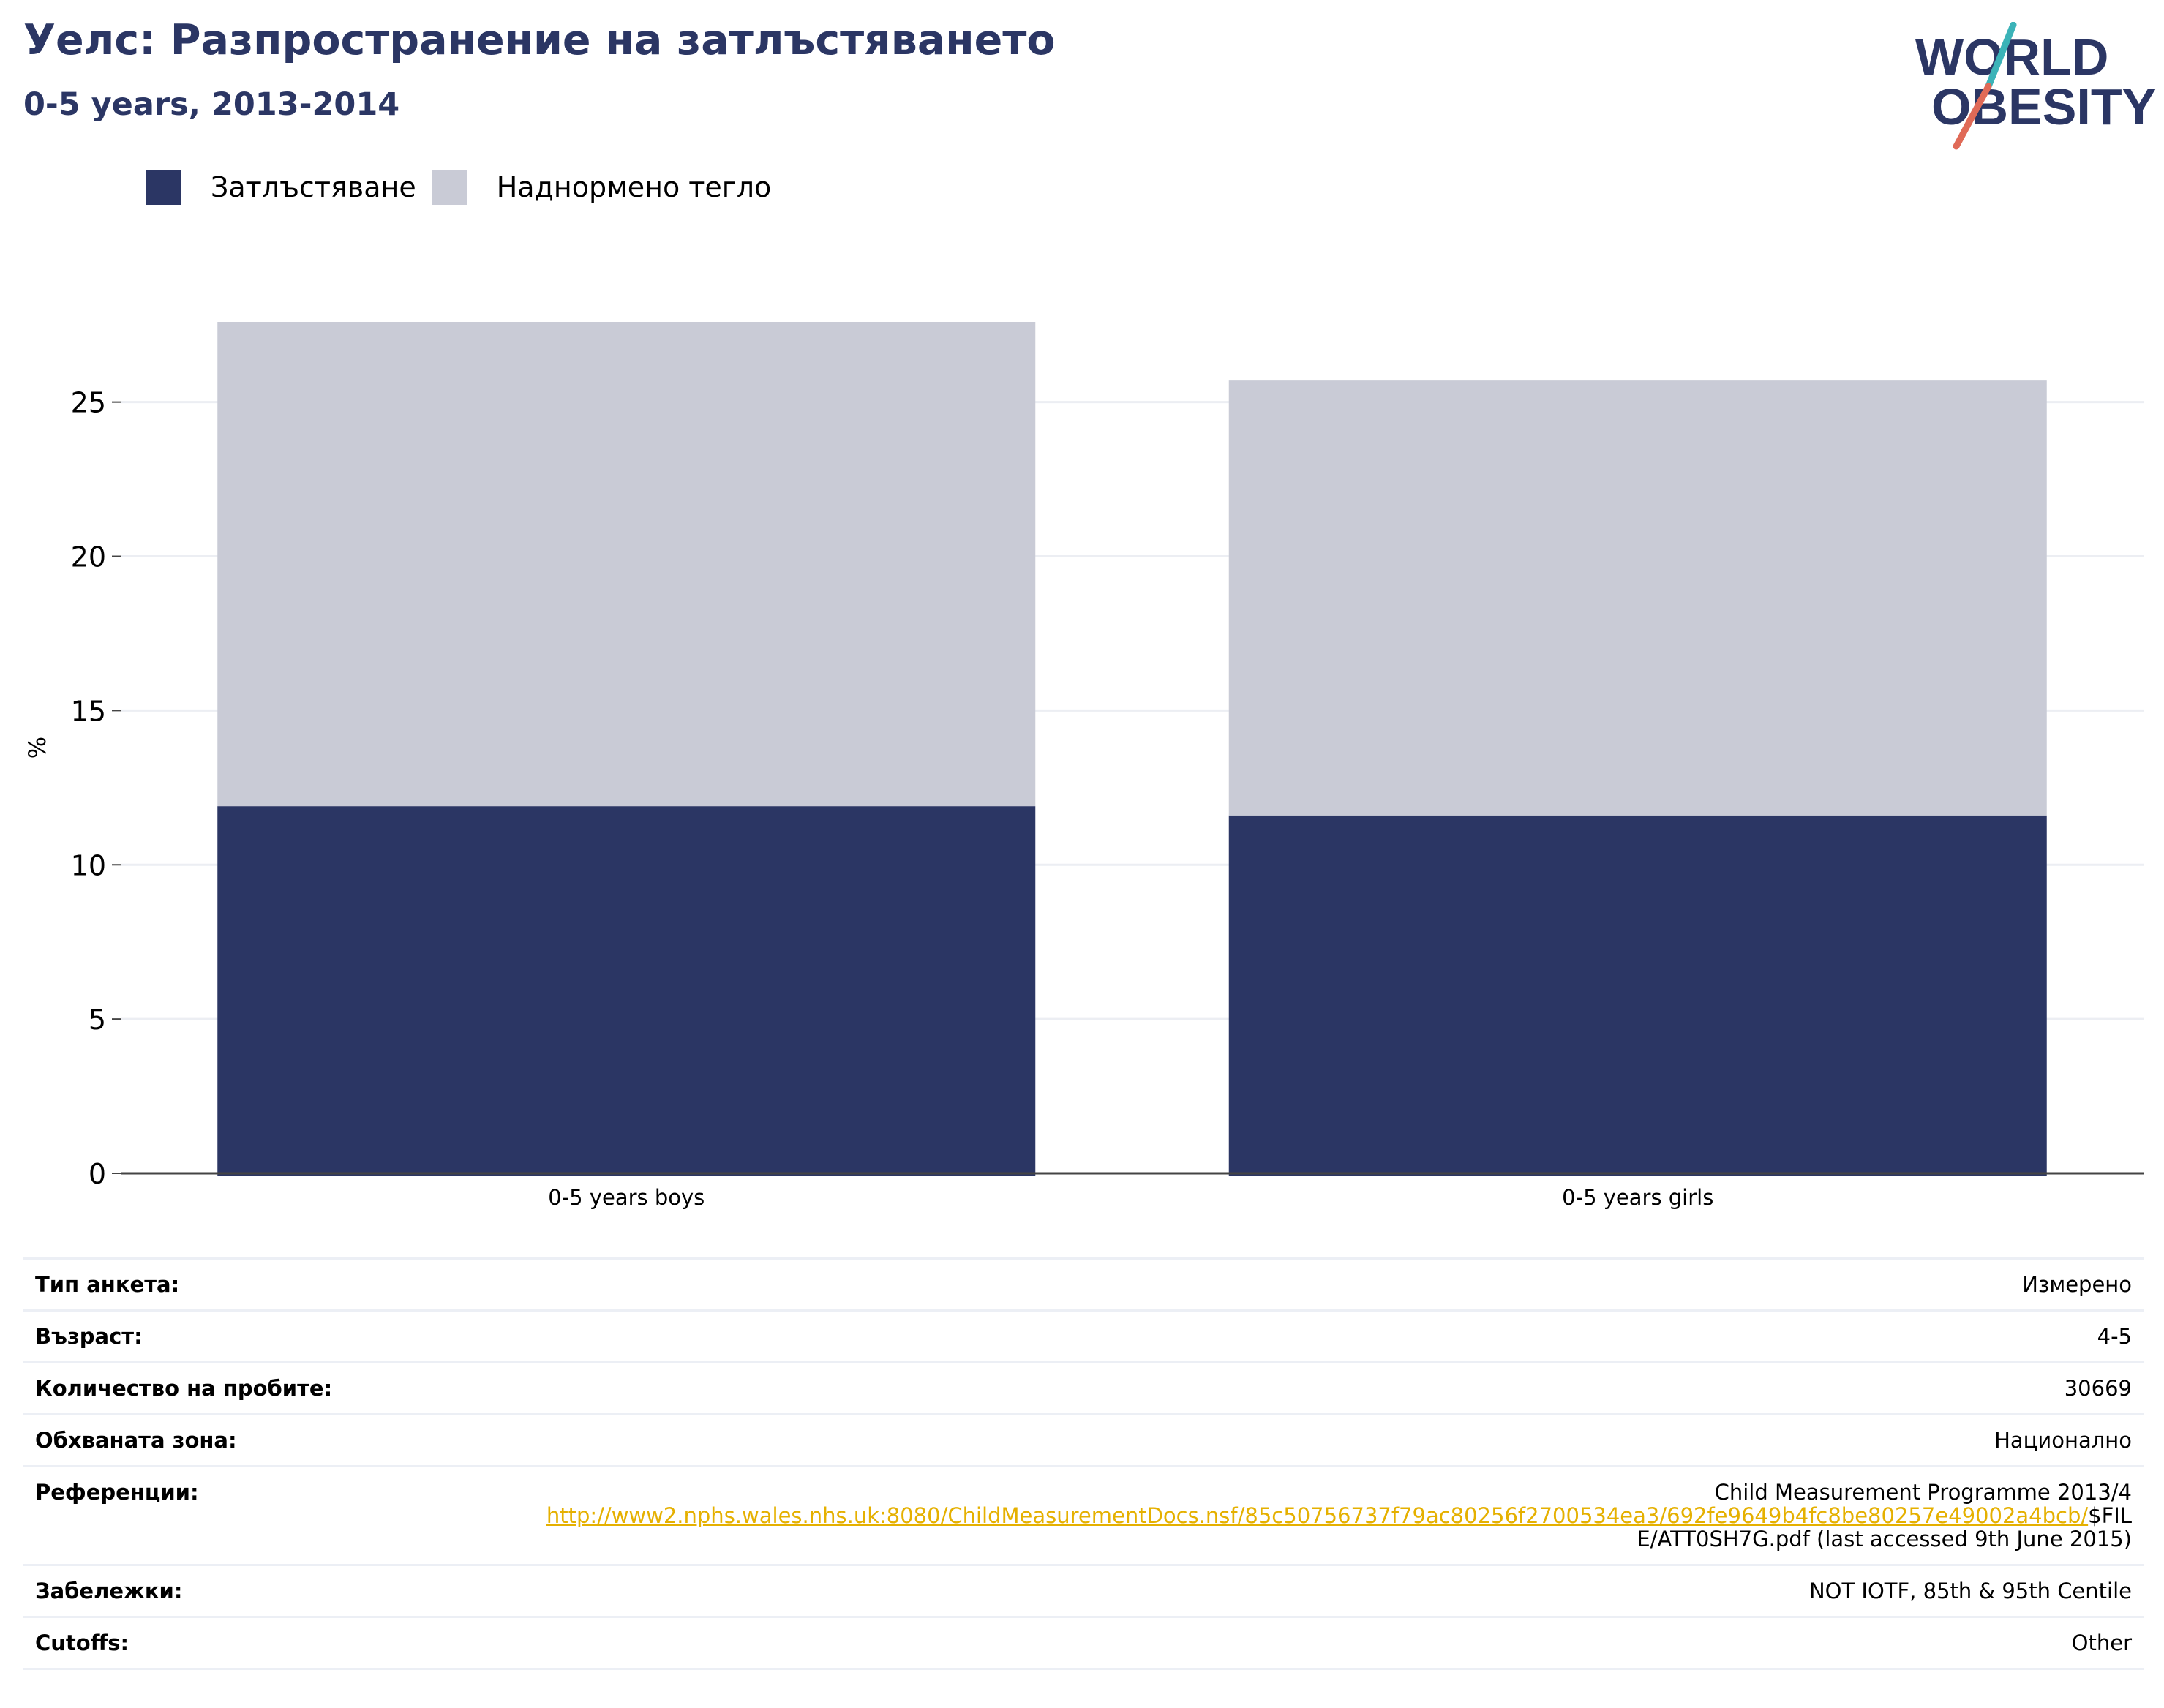 This screenshot has width=2164, height=1708. I want to click on legend-item-obesity: Затлъстяване, so click(281, 187).